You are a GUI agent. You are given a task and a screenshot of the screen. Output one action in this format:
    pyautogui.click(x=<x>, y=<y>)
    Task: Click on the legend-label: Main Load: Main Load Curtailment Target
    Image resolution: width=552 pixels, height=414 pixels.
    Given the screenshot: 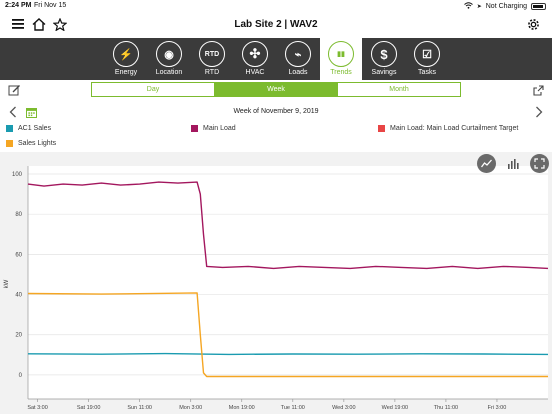 What is the action you would take?
    pyautogui.click(x=454, y=128)
    